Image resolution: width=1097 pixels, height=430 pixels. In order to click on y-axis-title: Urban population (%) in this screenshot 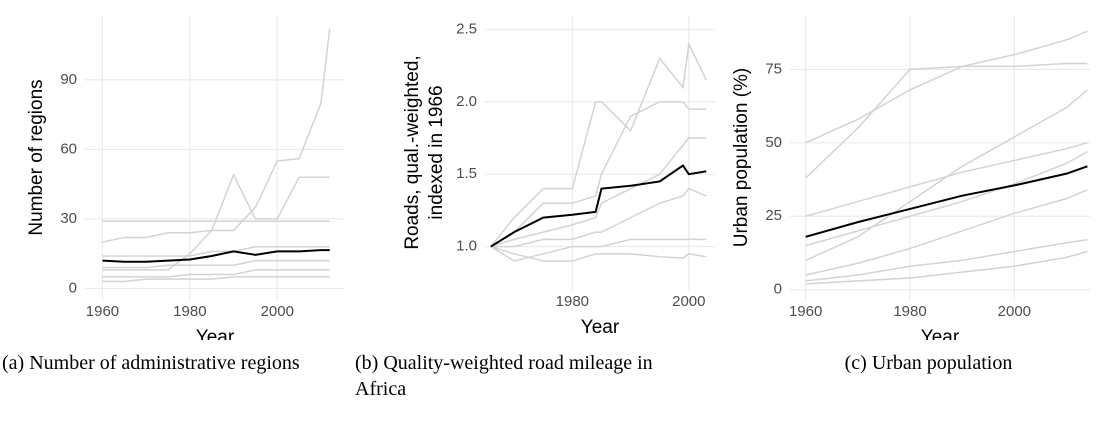, I will do `click(741, 158)`.